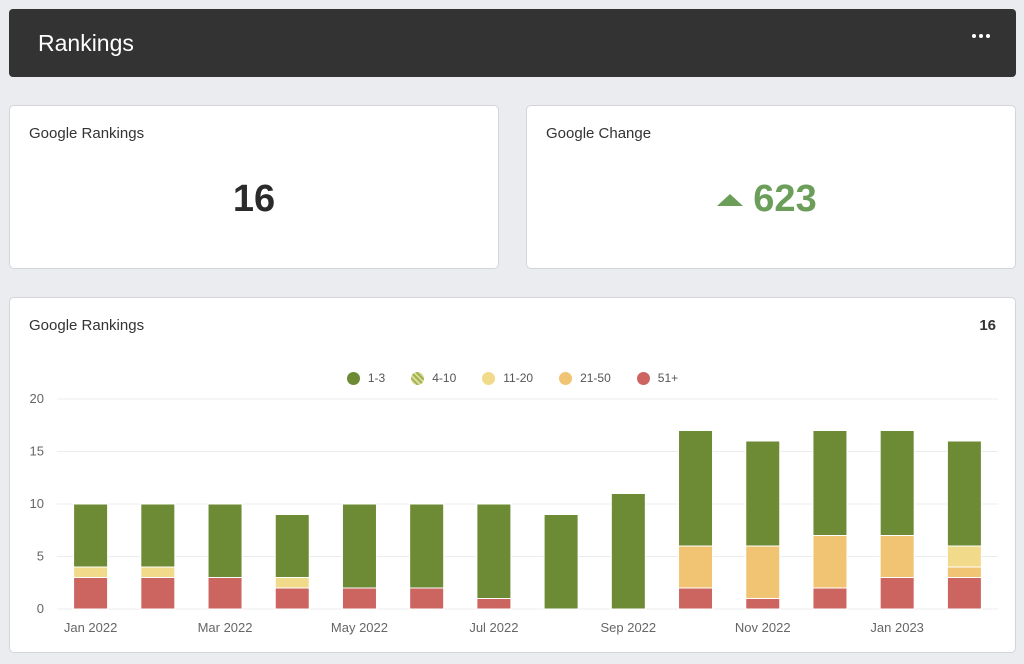  Describe the element at coordinates (87, 325) in the screenshot. I see `chart-title: Google Rankings` at that location.